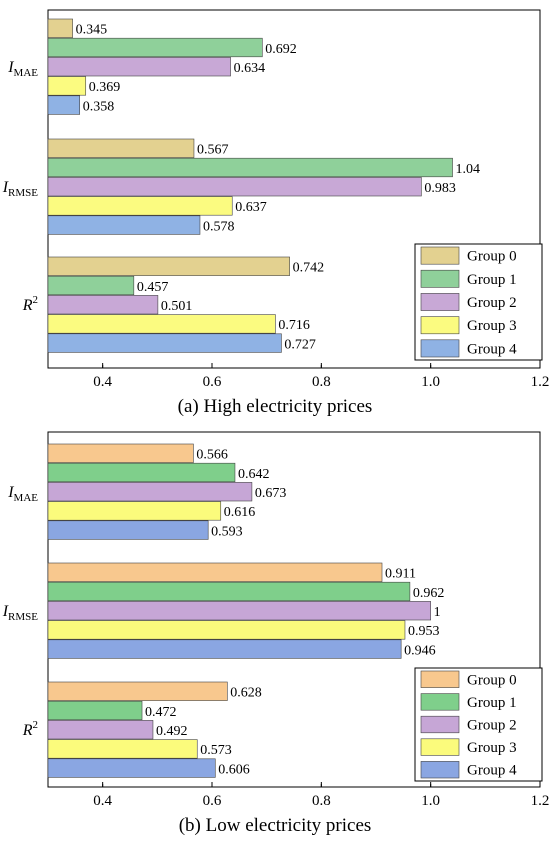 The width and height of the screenshot is (550, 845). Describe the element at coordinates (281, 49) in the screenshot. I see `value-label: 0.692` at that location.